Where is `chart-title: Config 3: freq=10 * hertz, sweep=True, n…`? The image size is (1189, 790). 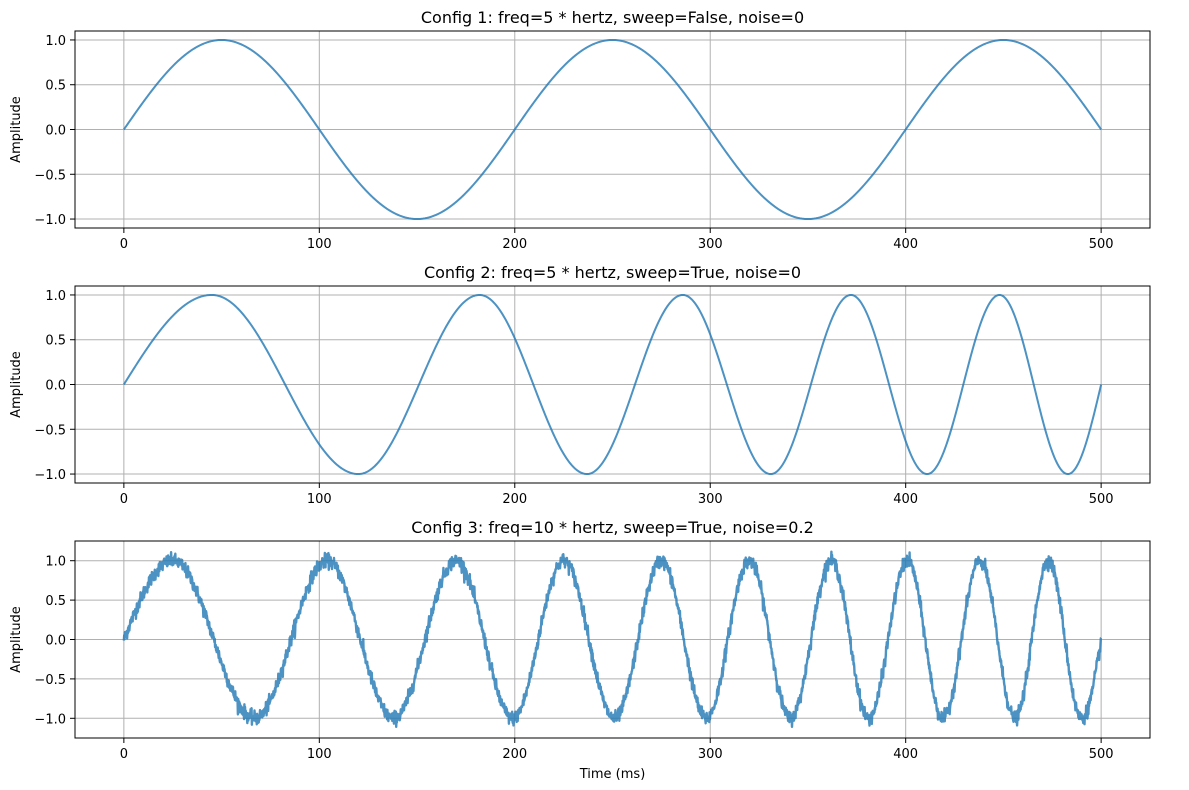 chart-title: Config 3: freq=10 * hertz, sweep=True, n… is located at coordinates (612, 527).